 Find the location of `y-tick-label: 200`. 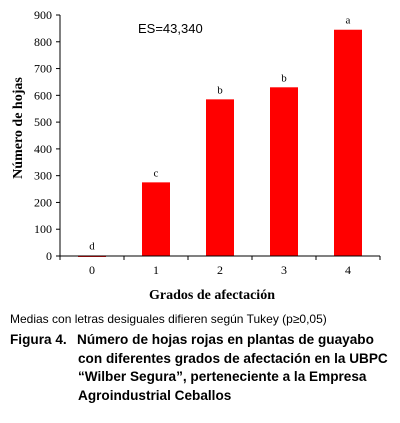

y-tick-label: 200 is located at coordinates (43, 202).